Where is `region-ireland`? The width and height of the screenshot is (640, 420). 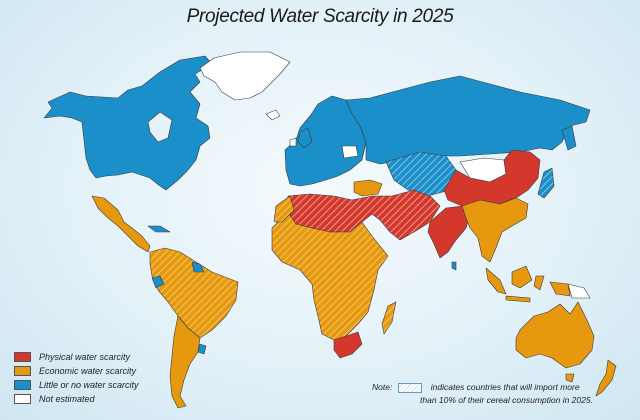 region-ireland is located at coordinates (293, 142).